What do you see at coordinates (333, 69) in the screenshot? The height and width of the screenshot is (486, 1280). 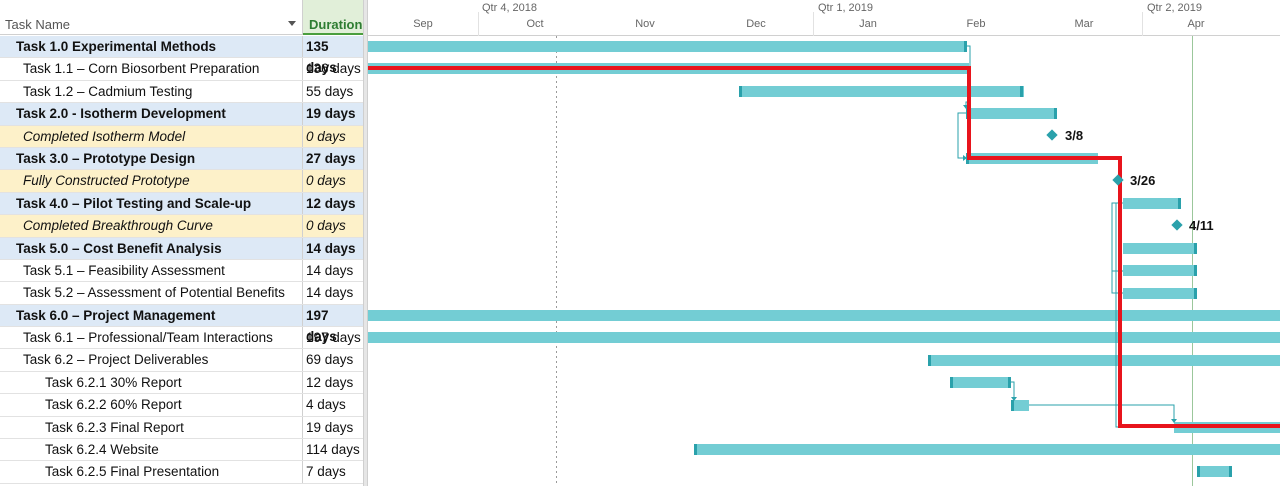 I see `duration-cell: 136 days` at bounding box center [333, 69].